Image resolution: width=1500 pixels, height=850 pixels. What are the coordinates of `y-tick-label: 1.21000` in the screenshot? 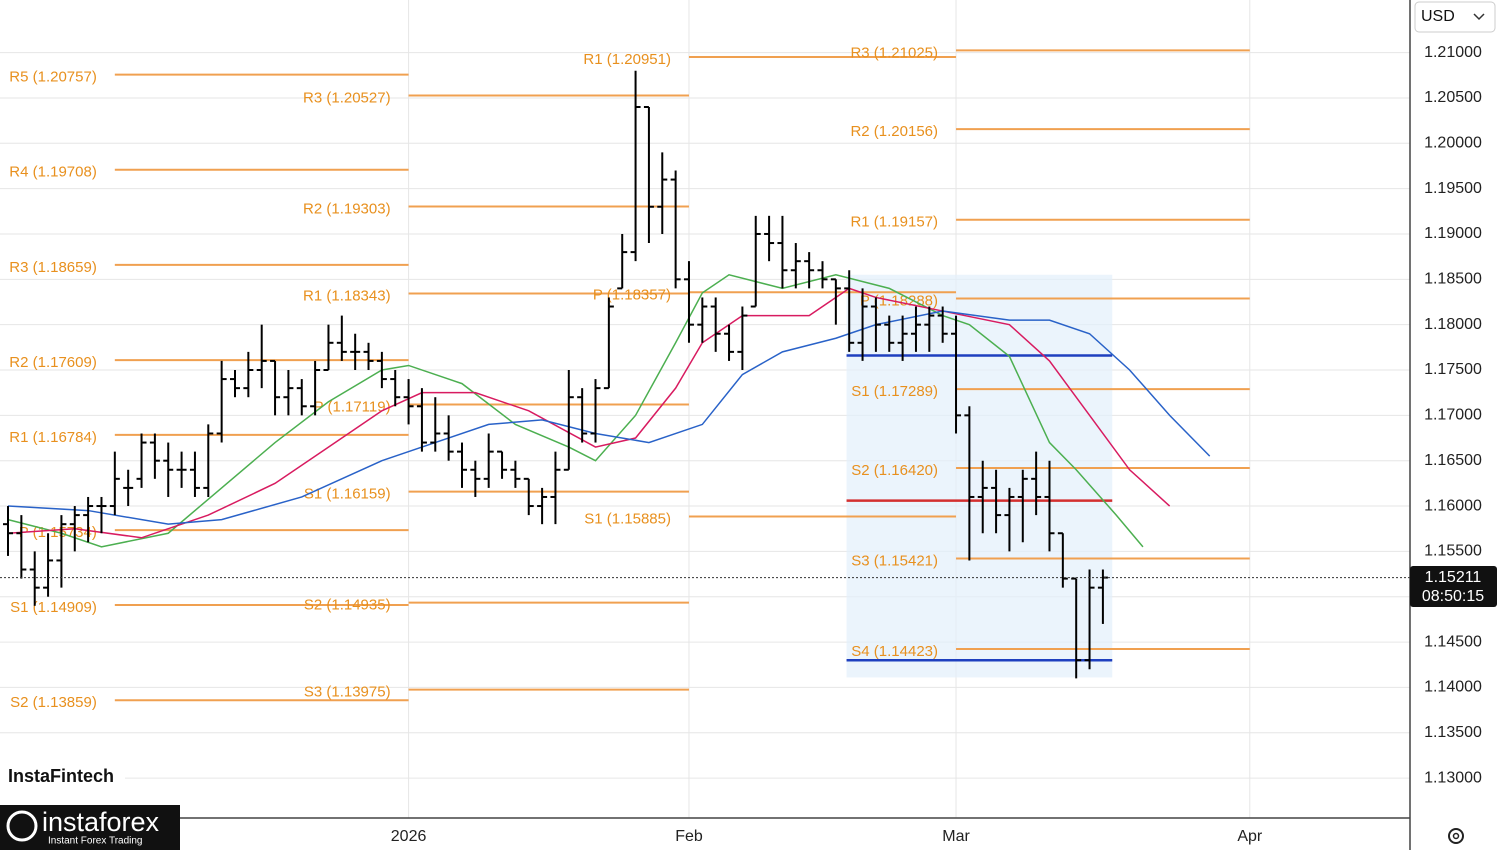 It's located at (1453, 52).